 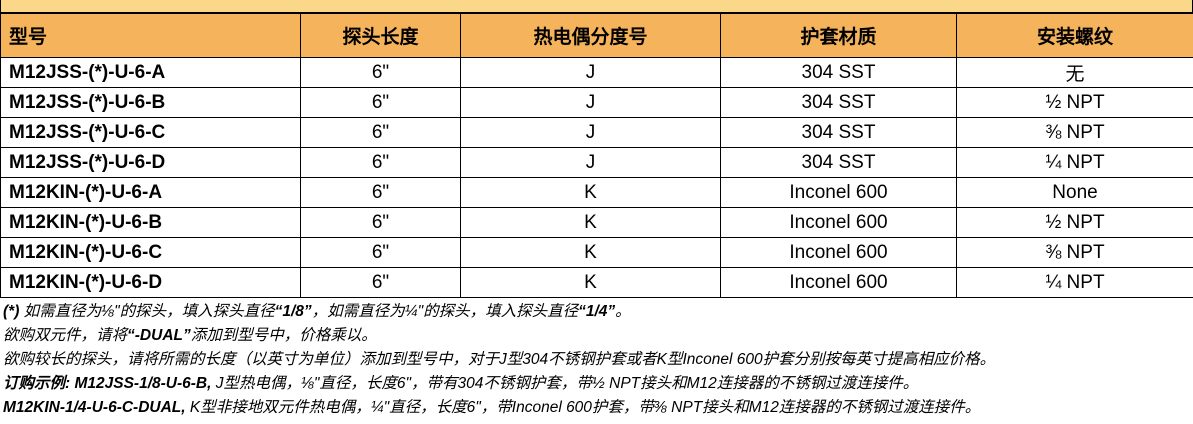 I want to click on note-text: ，如需直径为¼"的探头，填入探头直径, so click(x=445, y=311).